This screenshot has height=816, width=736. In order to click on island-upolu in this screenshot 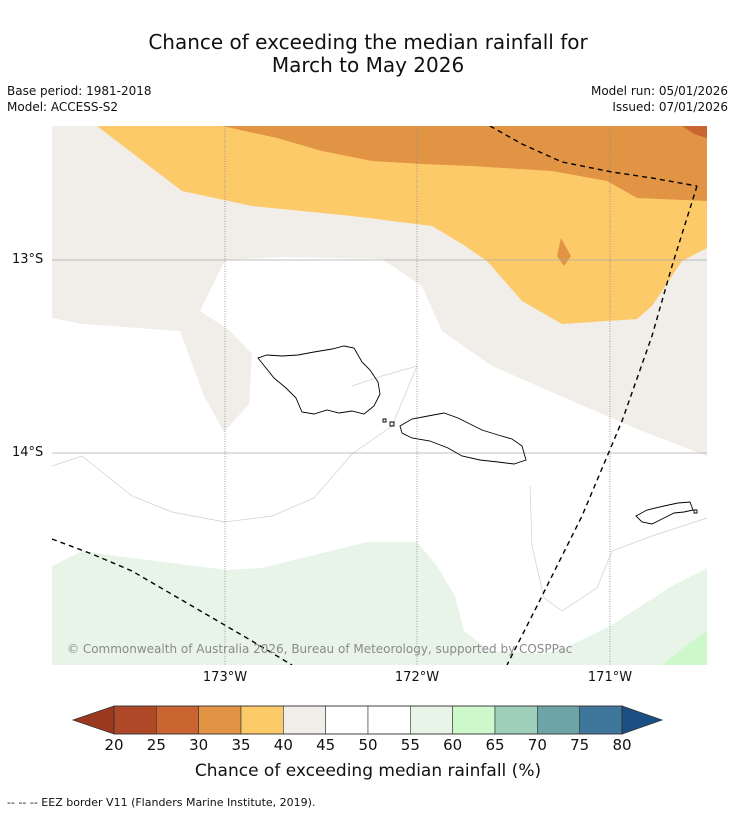, I will do `click(463, 438)`.